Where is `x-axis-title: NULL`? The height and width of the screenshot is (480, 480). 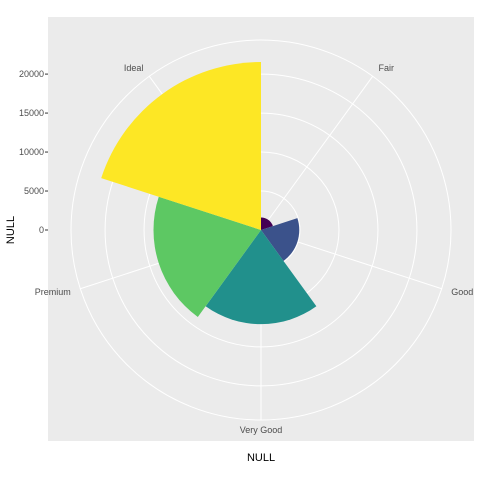
x-axis-title: NULL is located at coordinates (261, 458).